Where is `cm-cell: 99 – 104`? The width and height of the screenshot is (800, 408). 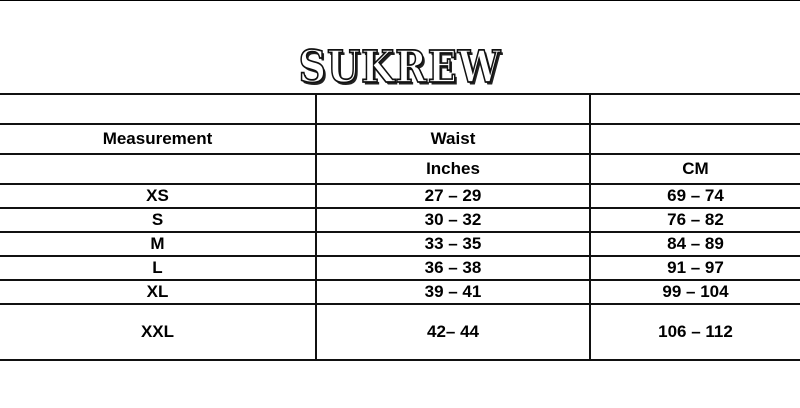 cm-cell: 99 – 104 is located at coordinates (694, 292).